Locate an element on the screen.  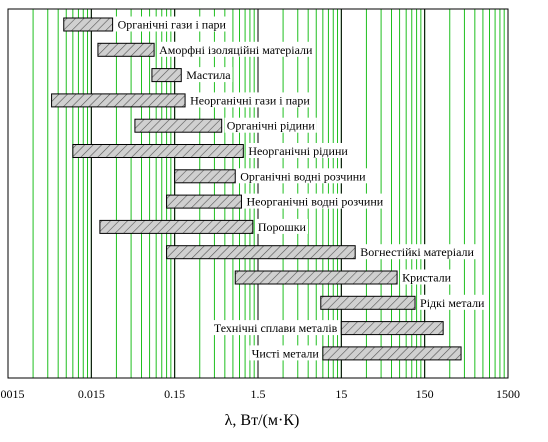
x-tick-label: 150 is located at coordinates (425, 394).